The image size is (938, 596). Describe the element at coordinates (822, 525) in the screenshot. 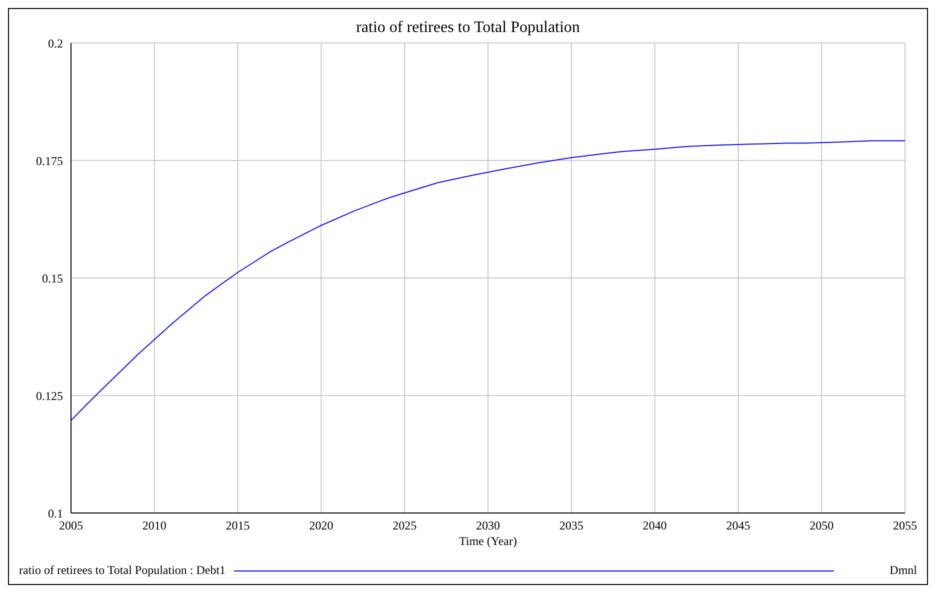

I see `x-tick-label: 2050` at that location.